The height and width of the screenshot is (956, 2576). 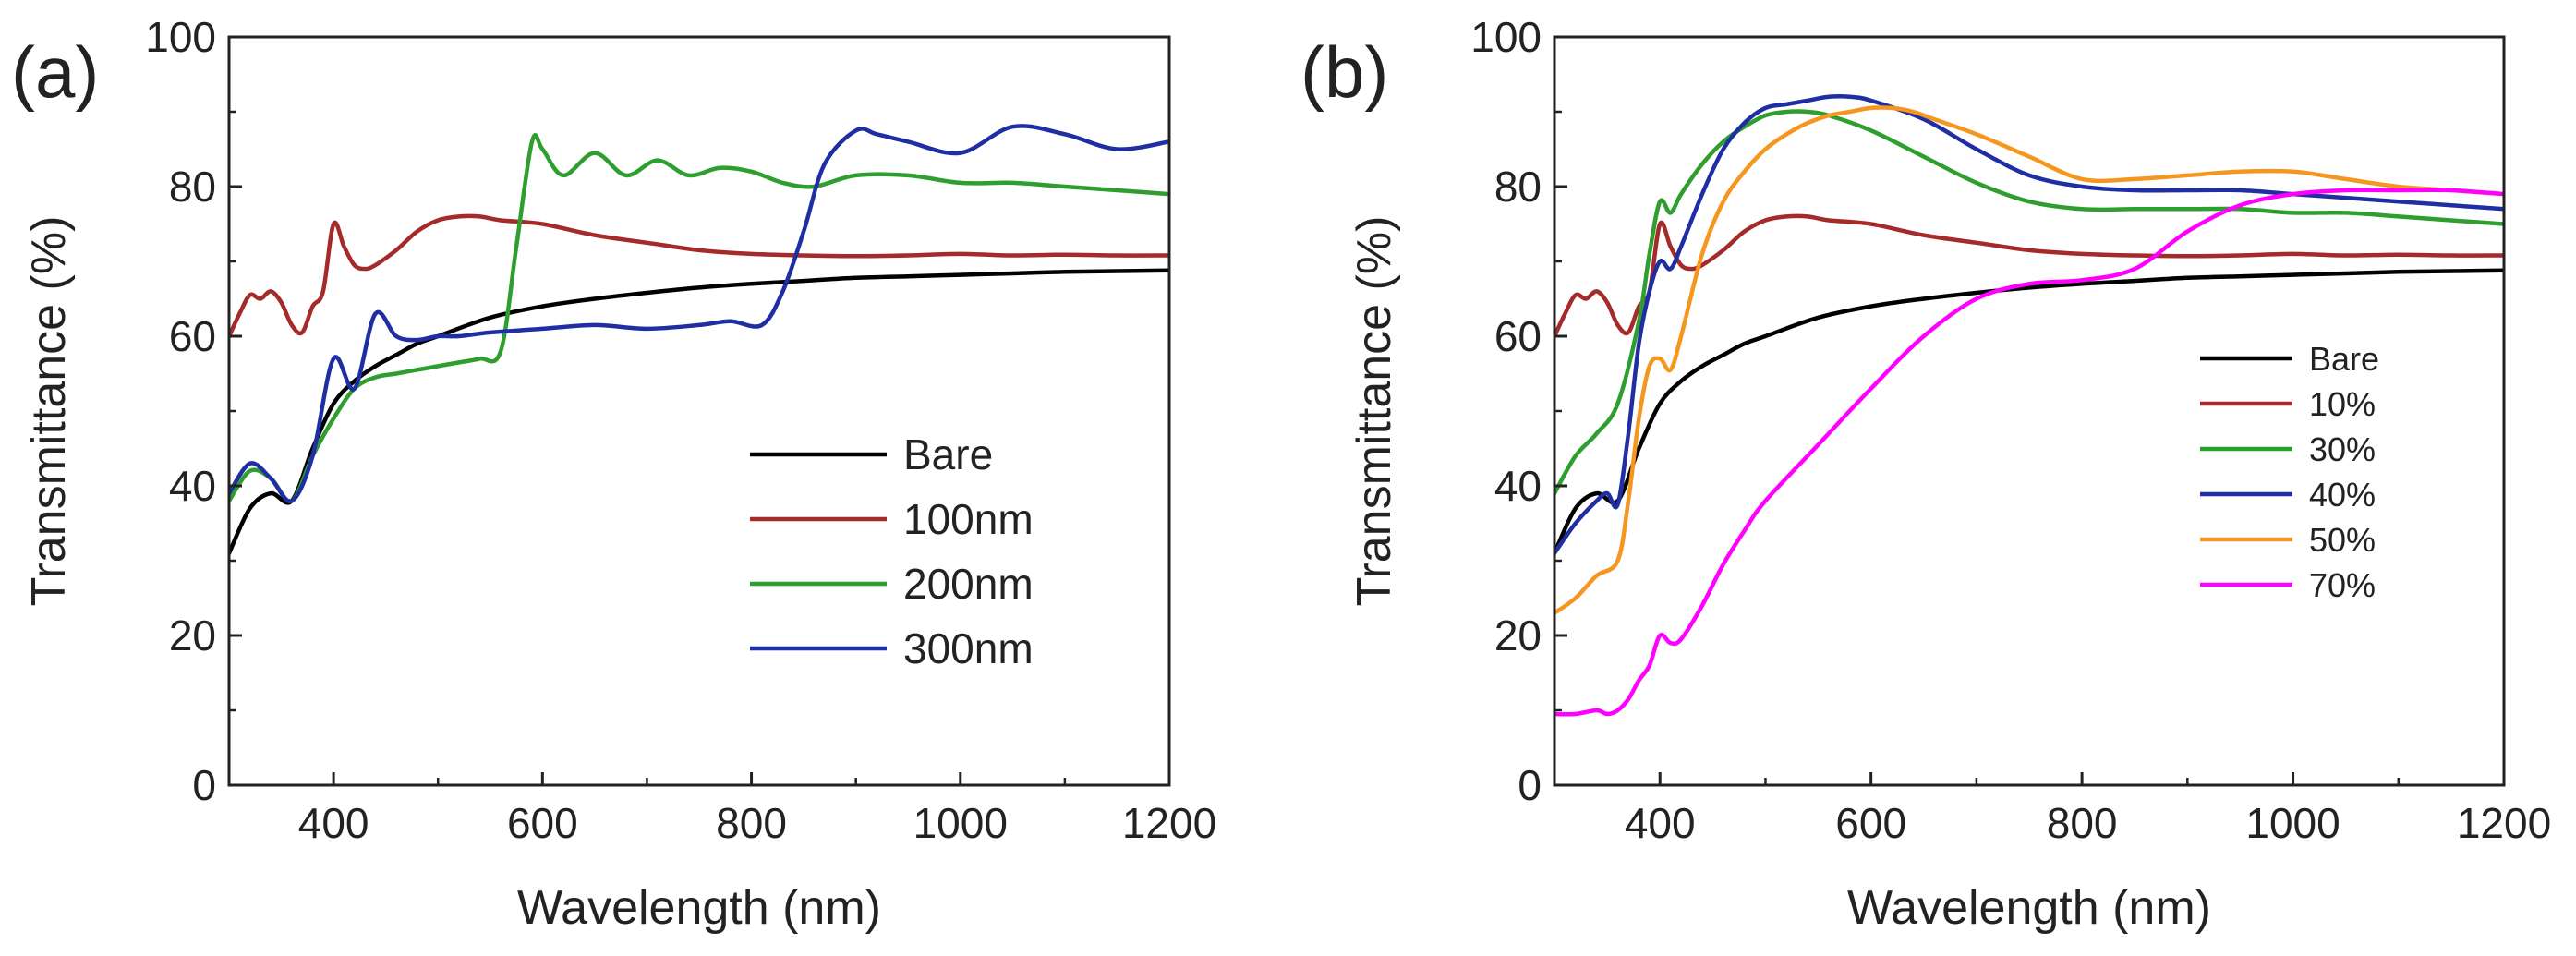 I want to click on legend: Bare 10% 30% 40% 50% 70%, so click(x=2289, y=472).